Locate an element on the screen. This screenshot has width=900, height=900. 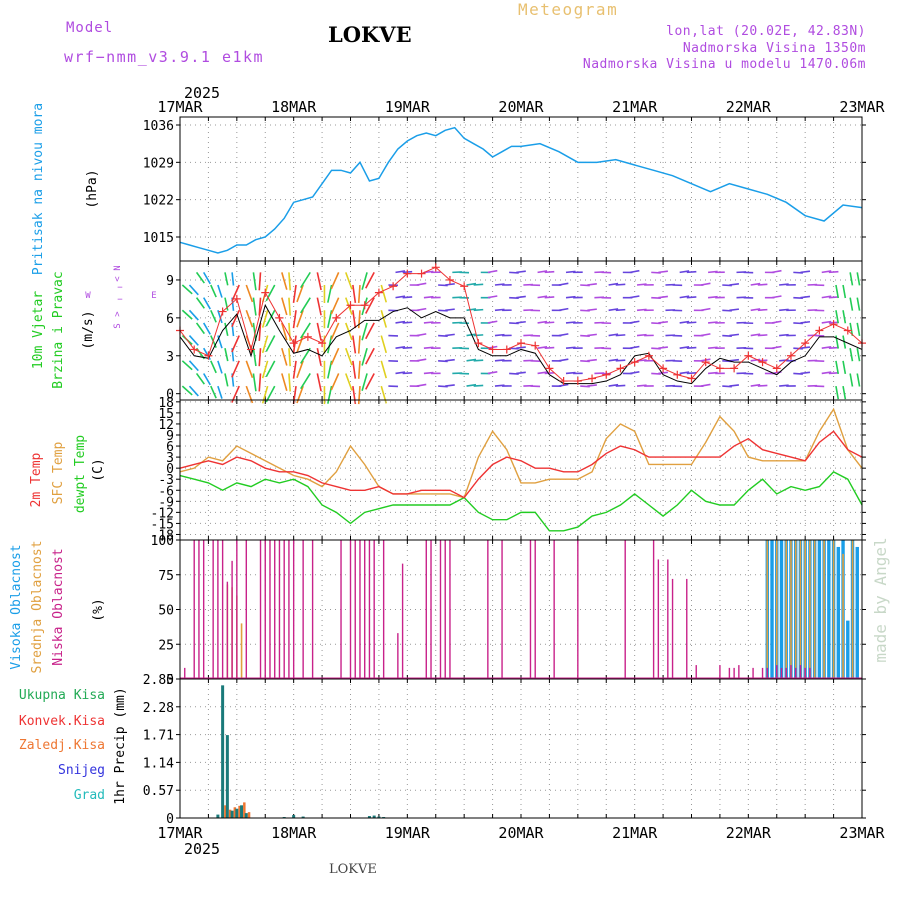
ylabel-sfc: SFC Temp is located at coordinates (58, 473).